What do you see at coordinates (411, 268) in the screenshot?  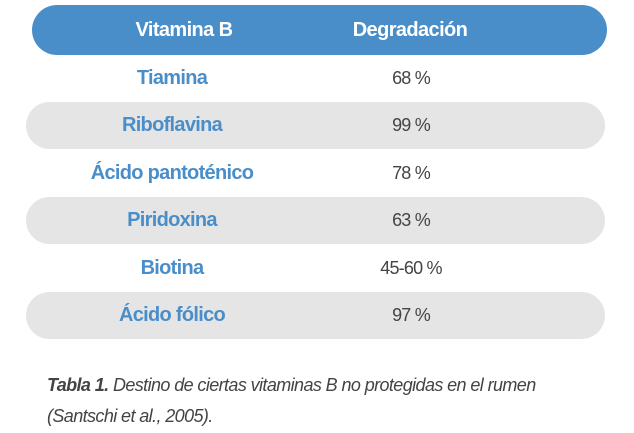 I see `degradation-value: 45-60 %` at bounding box center [411, 268].